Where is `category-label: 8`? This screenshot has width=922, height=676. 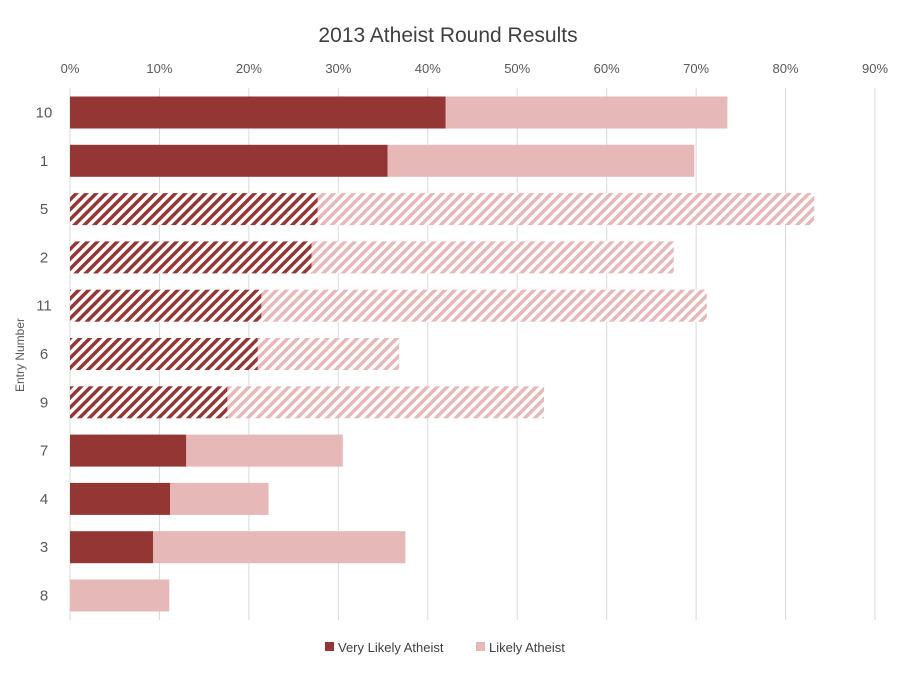 category-label: 8 is located at coordinates (44, 596).